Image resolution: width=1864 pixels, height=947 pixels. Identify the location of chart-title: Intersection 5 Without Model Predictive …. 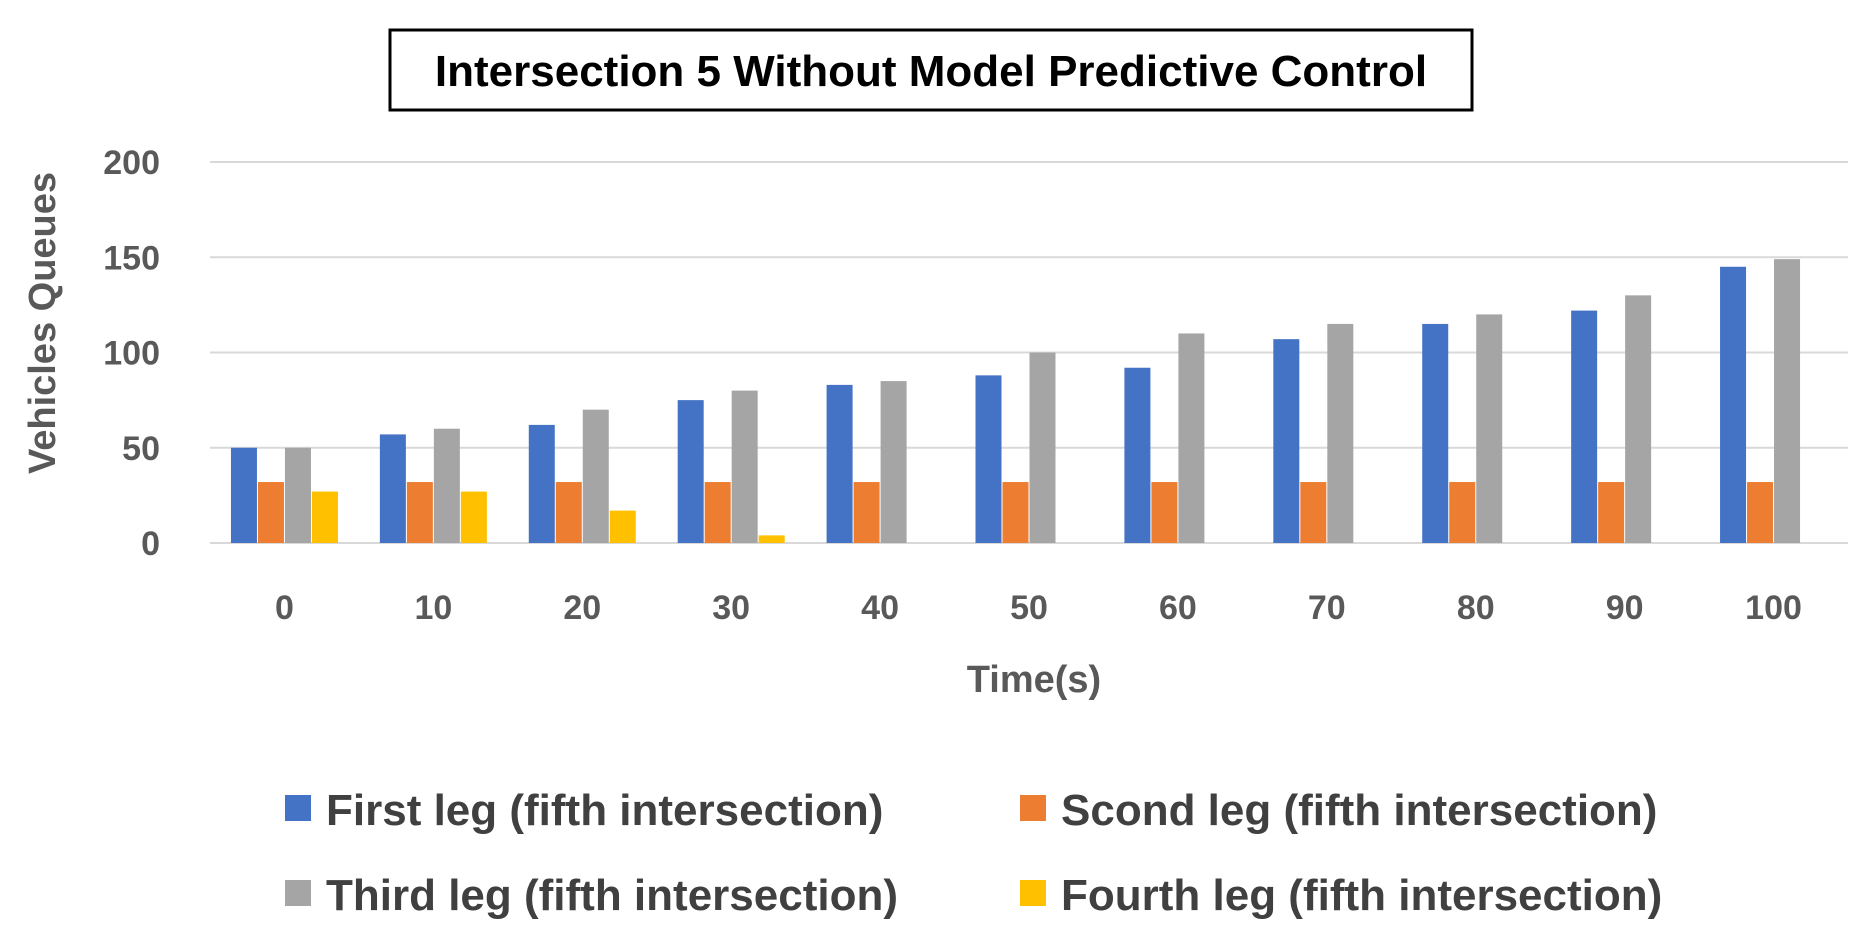
(931, 71).